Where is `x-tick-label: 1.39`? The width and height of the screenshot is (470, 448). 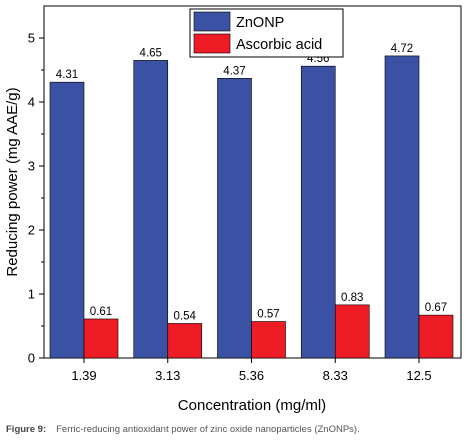 x-tick-label: 1.39 is located at coordinates (83, 375).